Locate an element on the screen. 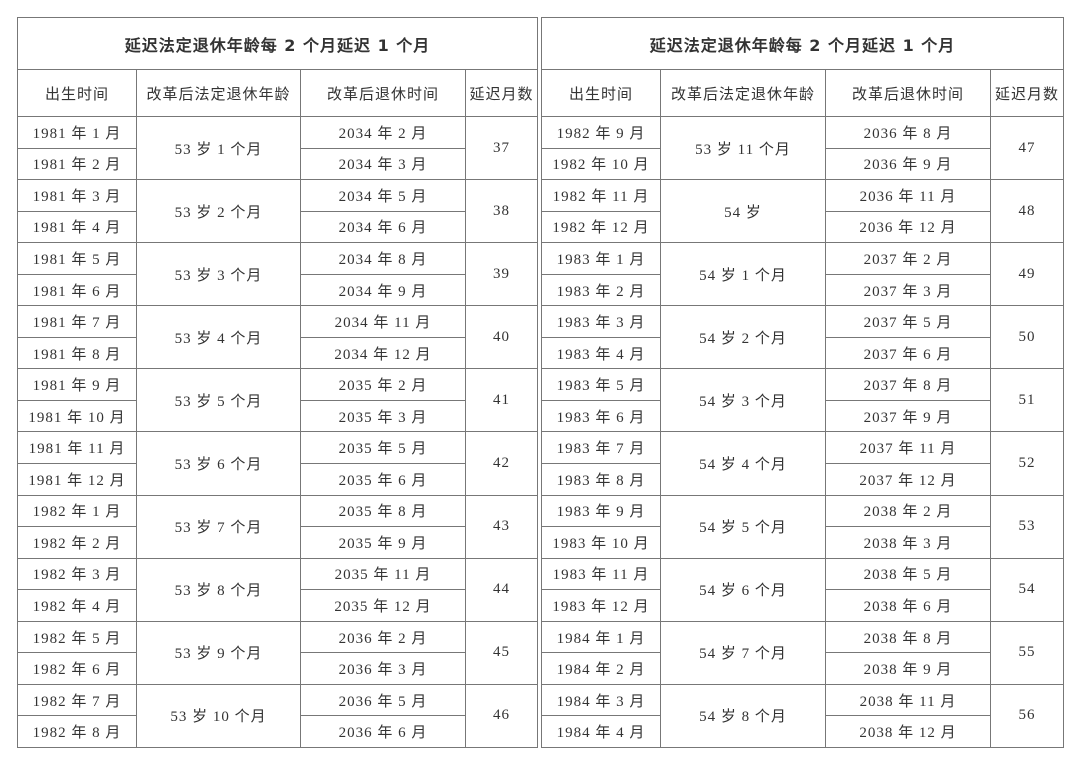 The height and width of the screenshot is (761, 1080). retirement-age: 54 岁 6 个月 is located at coordinates (743, 589).